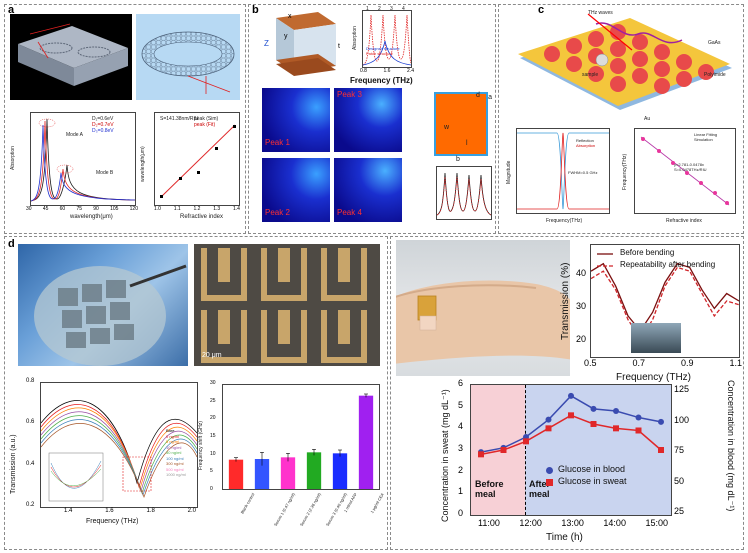 The height and width of the screenshot is (553, 748). I want to click on axis-z-letter: Z, so click(266, 43).